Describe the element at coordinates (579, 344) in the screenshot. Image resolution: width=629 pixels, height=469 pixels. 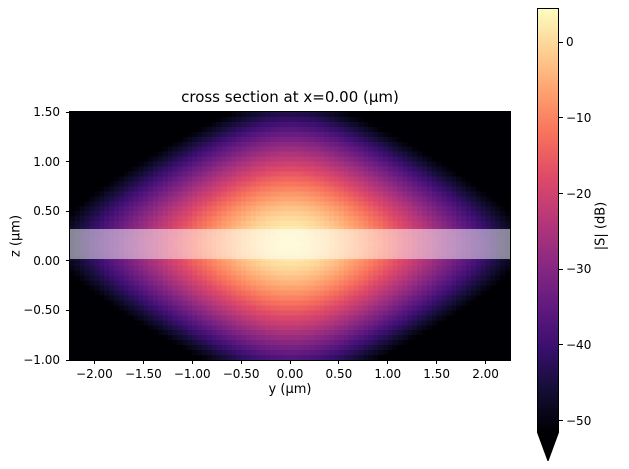
I see `colorbar-tick-label: −40` at that location.